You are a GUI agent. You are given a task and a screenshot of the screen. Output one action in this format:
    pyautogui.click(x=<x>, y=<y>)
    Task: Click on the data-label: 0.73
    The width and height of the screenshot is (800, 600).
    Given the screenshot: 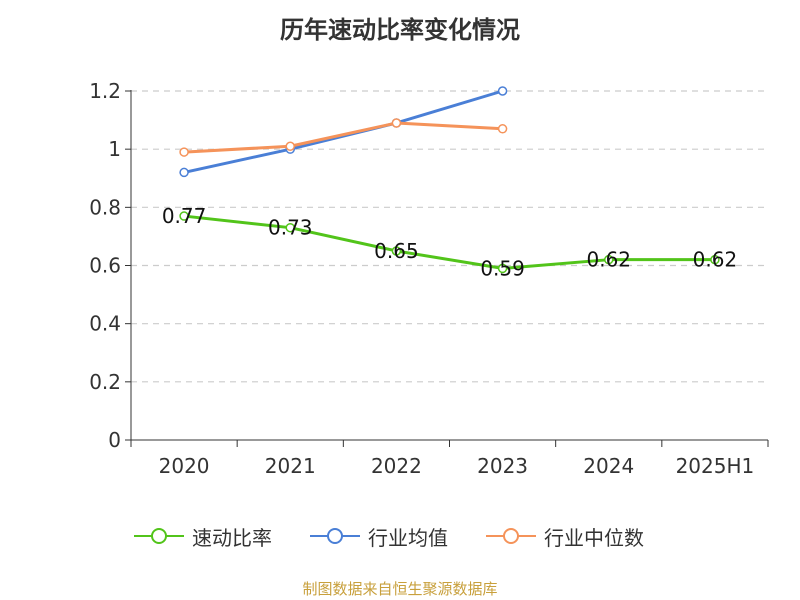 What is the action you would take?
    pyautogui.click(x=290, y=228)
    